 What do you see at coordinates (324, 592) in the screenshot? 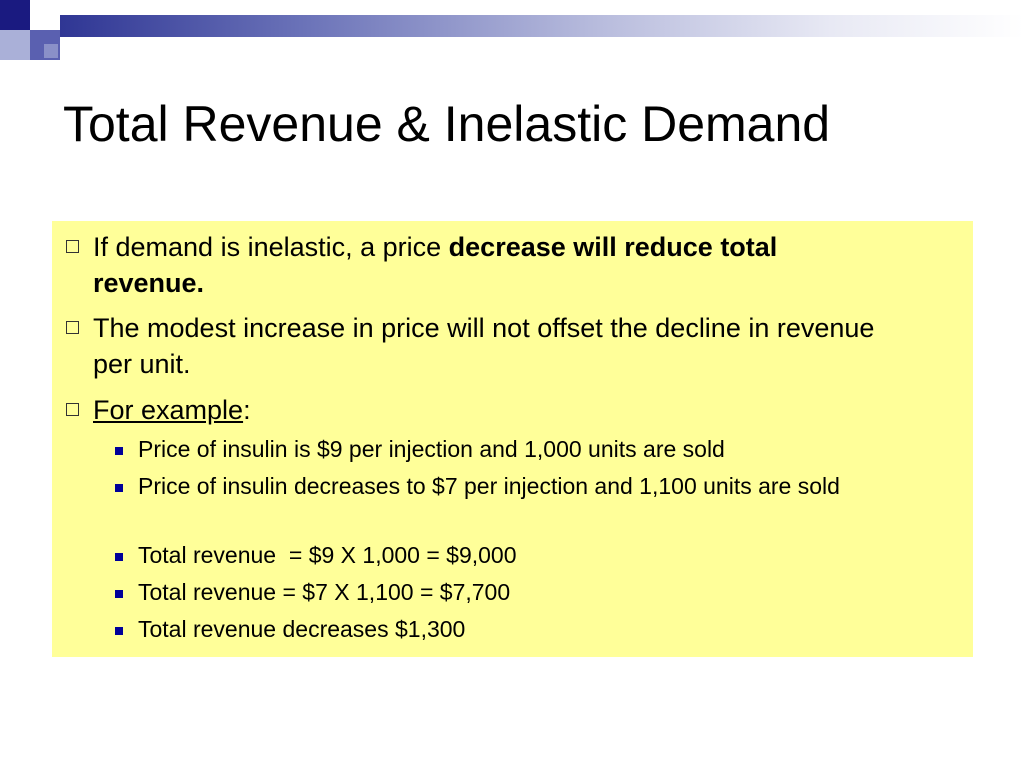
I see `sub-bullet-text: Total revenue = $7 X 1,100 = $7,700` at bounding box center [324, 592].